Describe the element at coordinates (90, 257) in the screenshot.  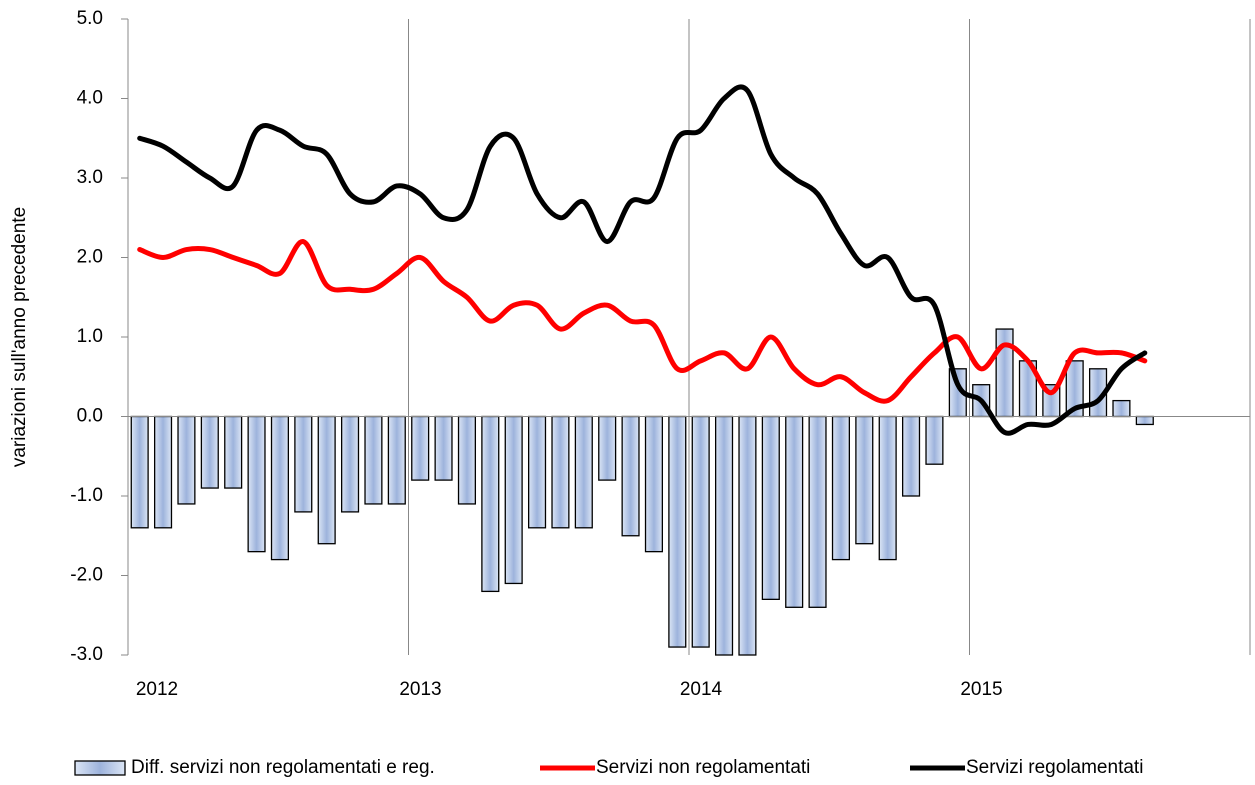
I see `y-tick-label: 2.0` at that location.